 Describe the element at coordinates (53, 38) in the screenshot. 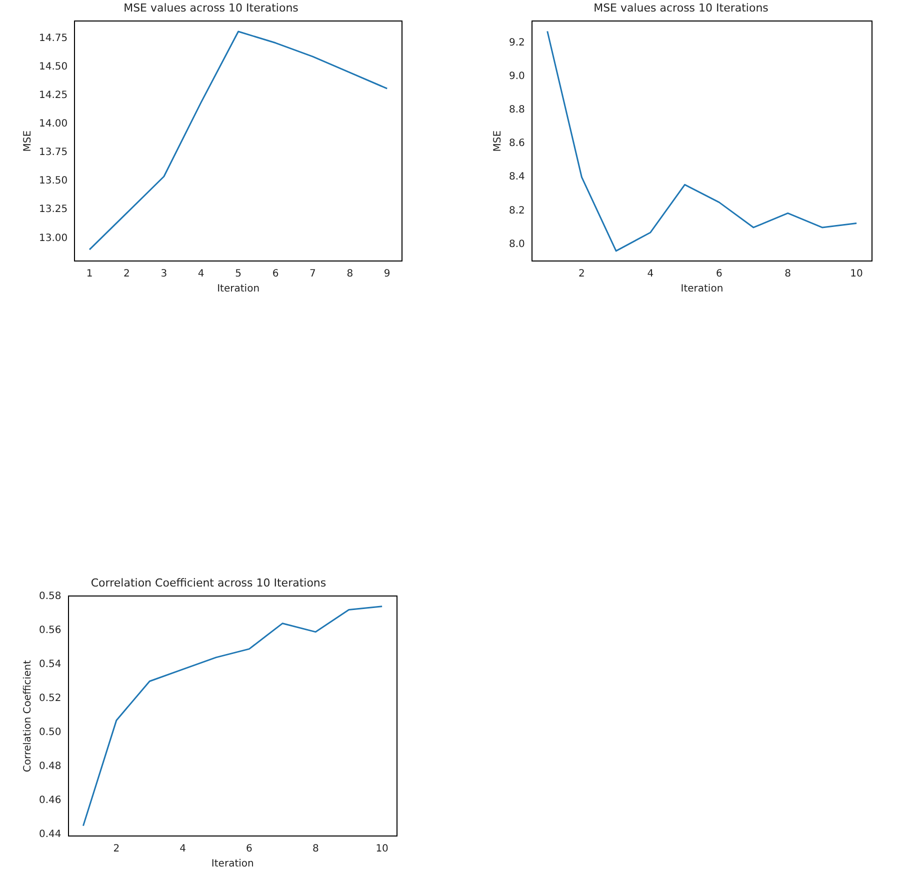

I see `y-tick-label: 14.75` at that location.